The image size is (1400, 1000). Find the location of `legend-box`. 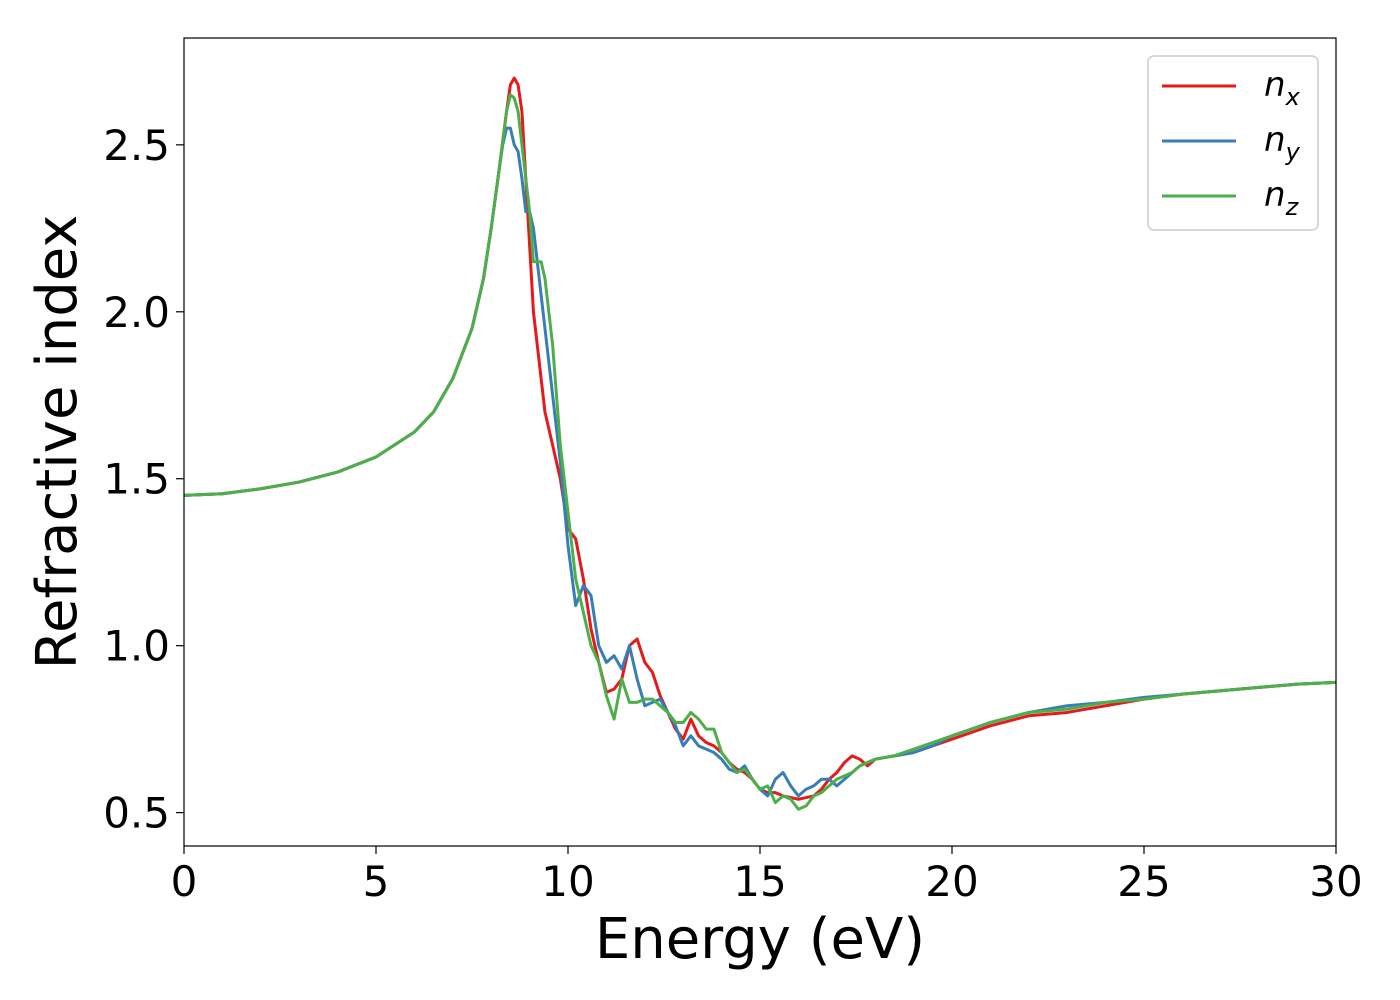

legend-box is located at coordinates (1233, 143).